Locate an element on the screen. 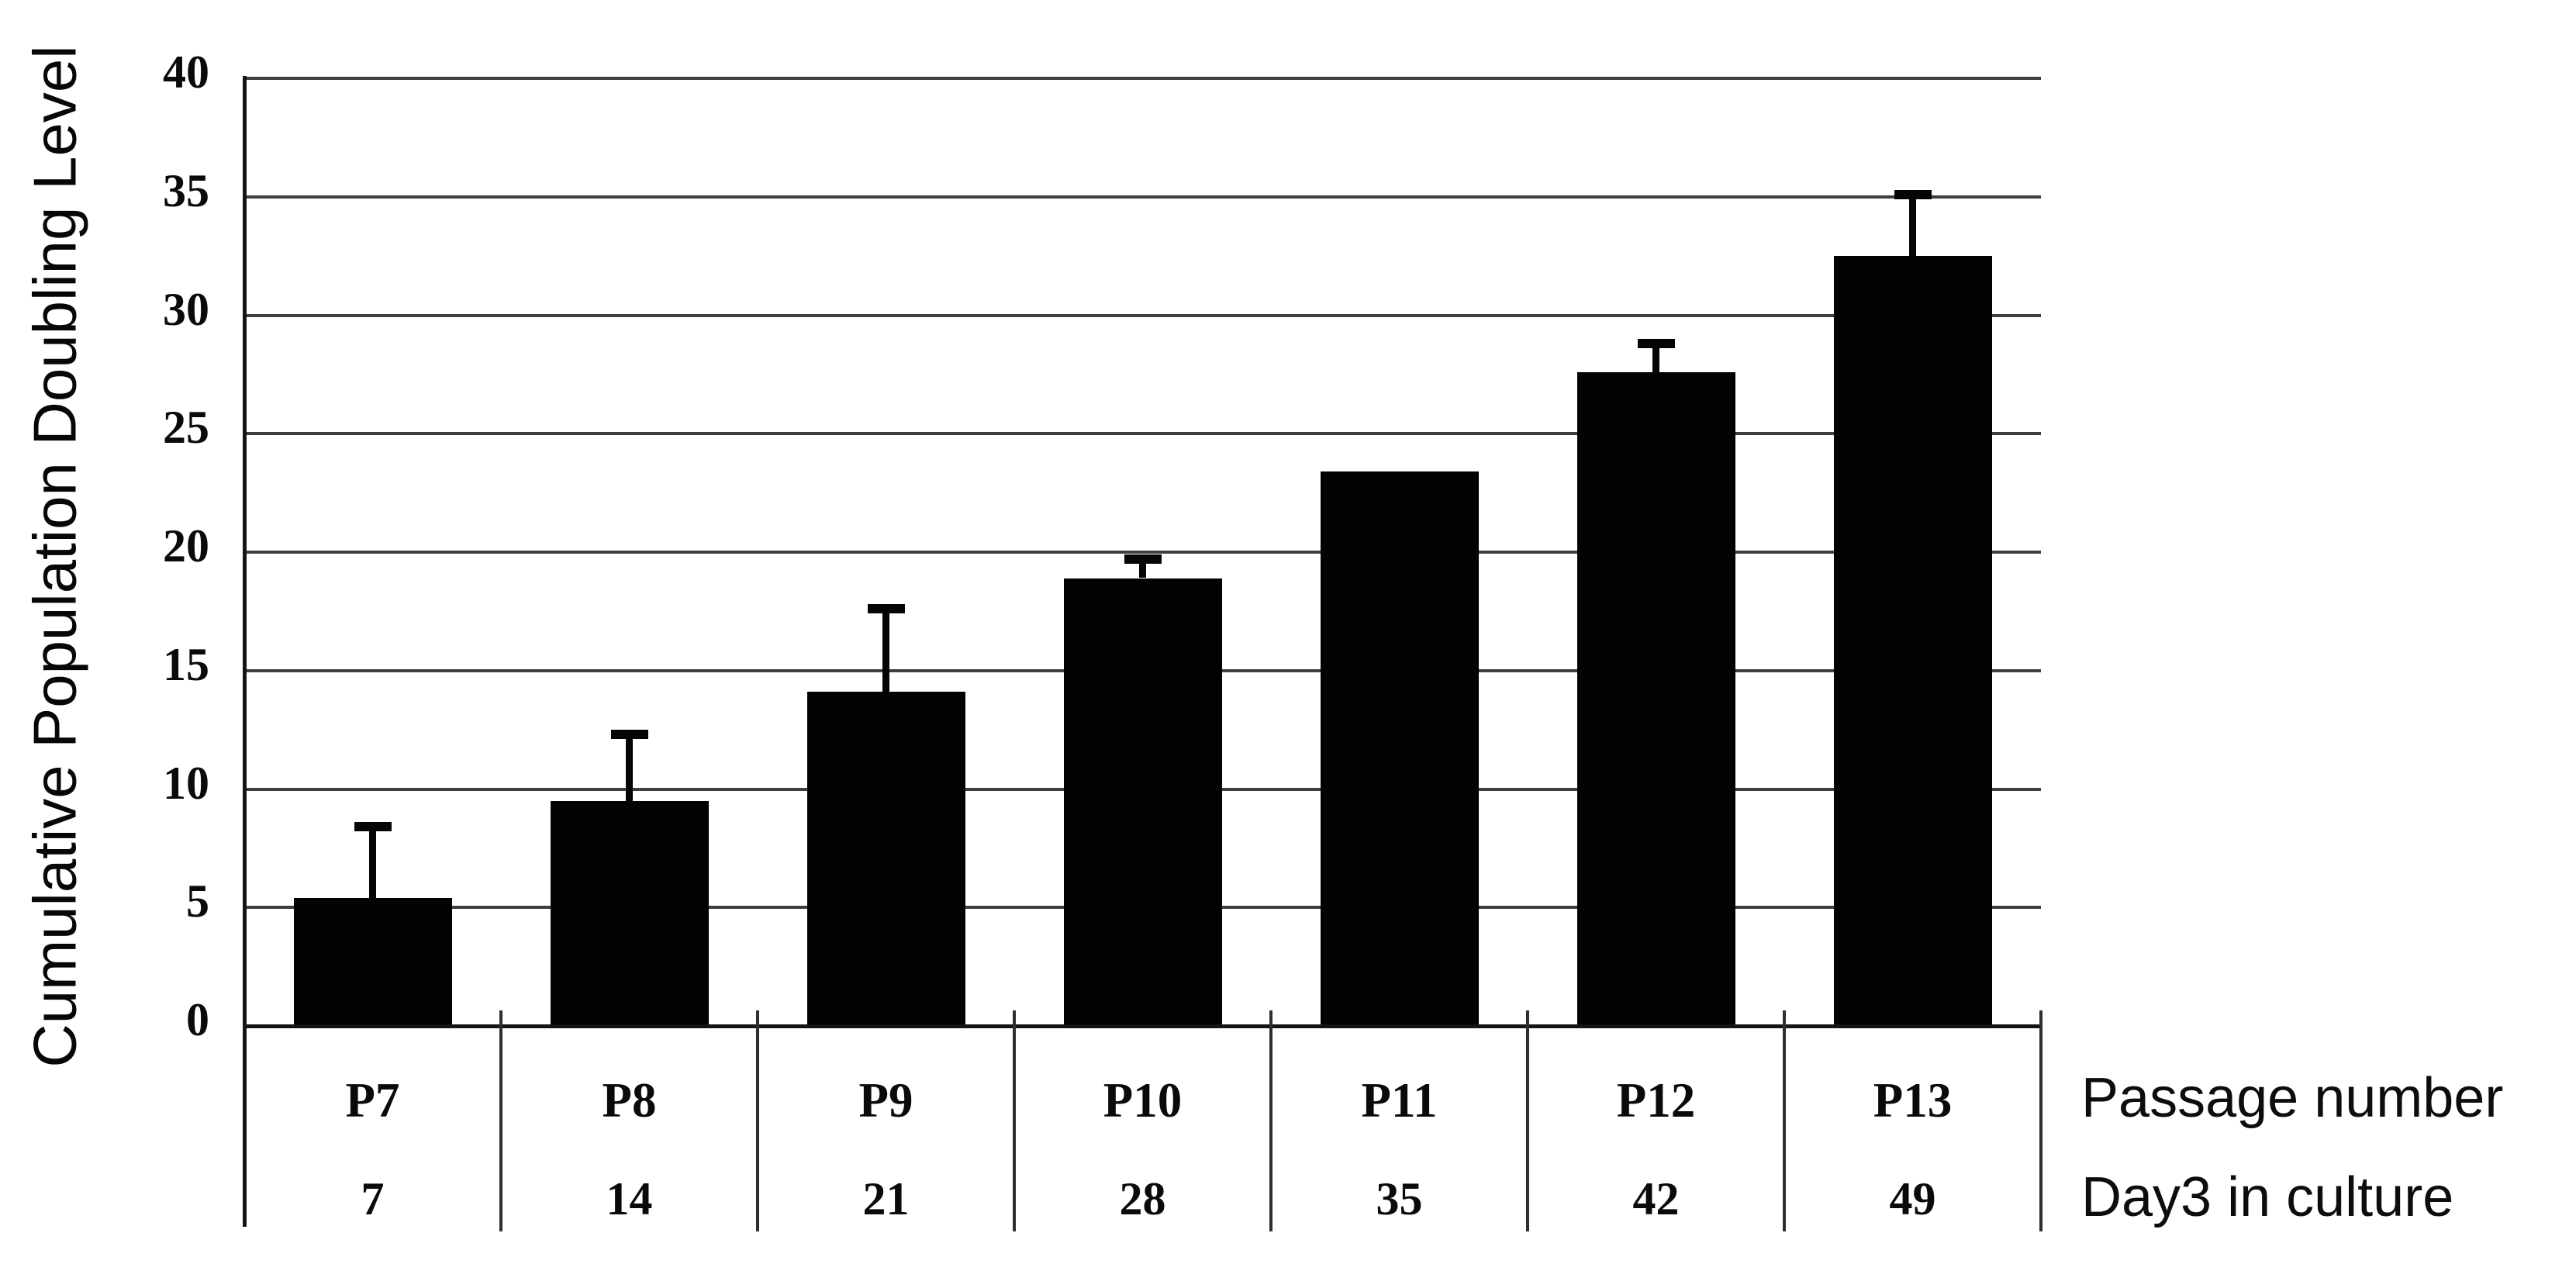 This screenshot has height=1264, width=2576. x-tick-label-day: 7 is located at coordinates (373, 1198).